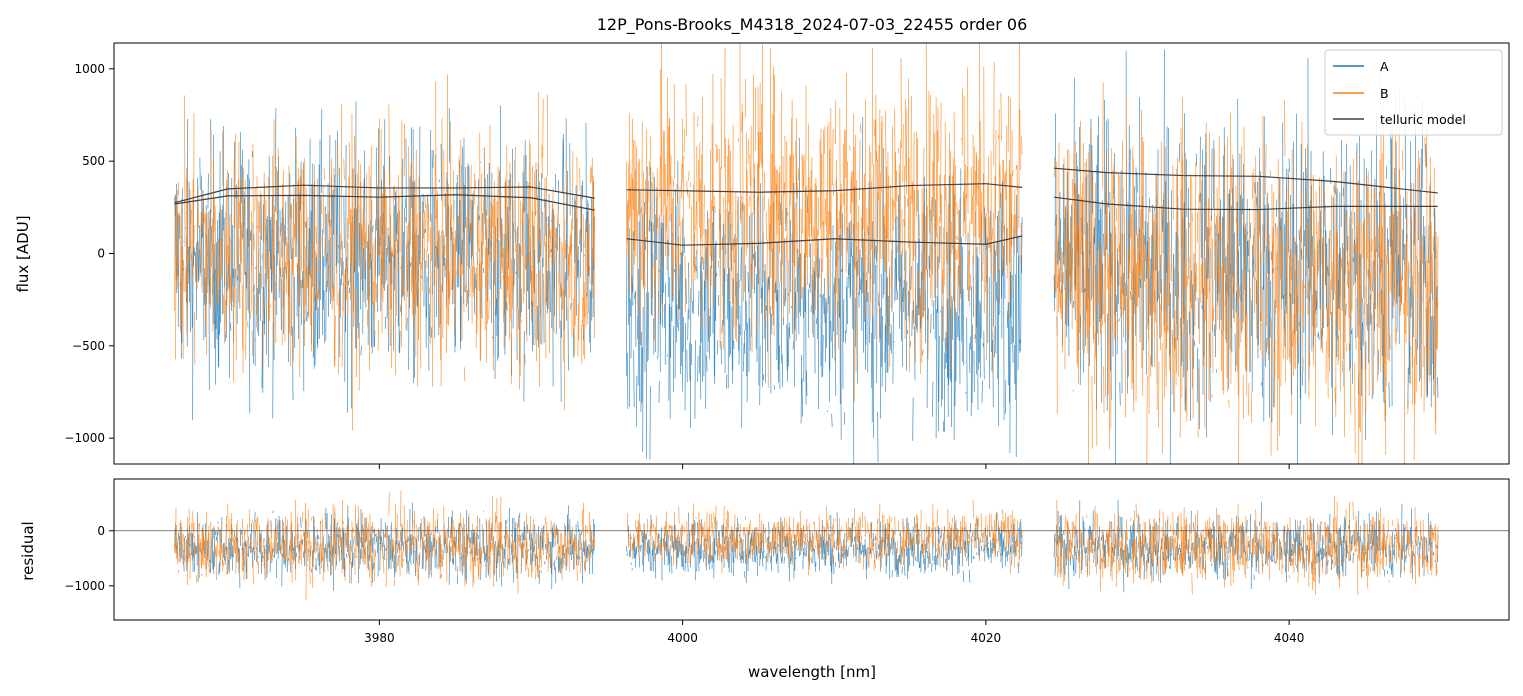 The width and height of the screenshot is (1523, 696). I want to click on x-axis-label: wavelength [nm], so click(812, 672).